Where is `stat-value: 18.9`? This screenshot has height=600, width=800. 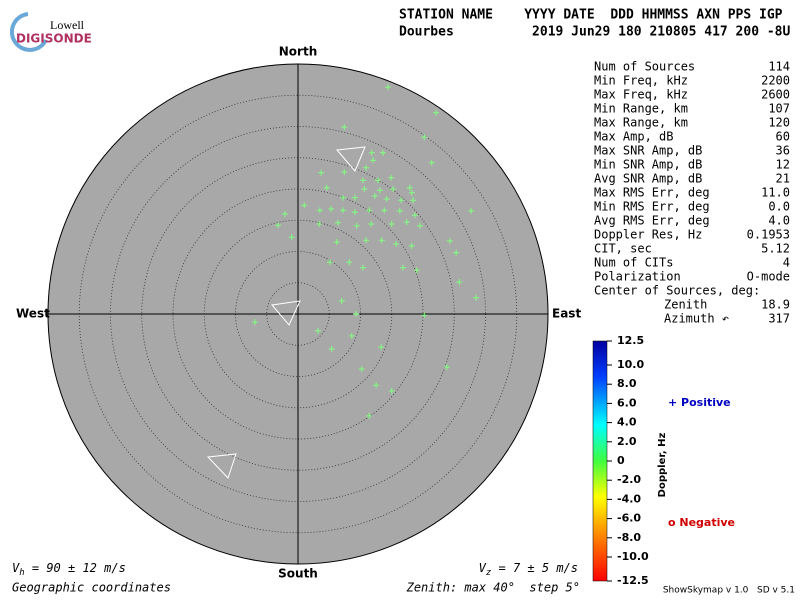 stat-value: 18.9 is located at coordinates (775, 305).